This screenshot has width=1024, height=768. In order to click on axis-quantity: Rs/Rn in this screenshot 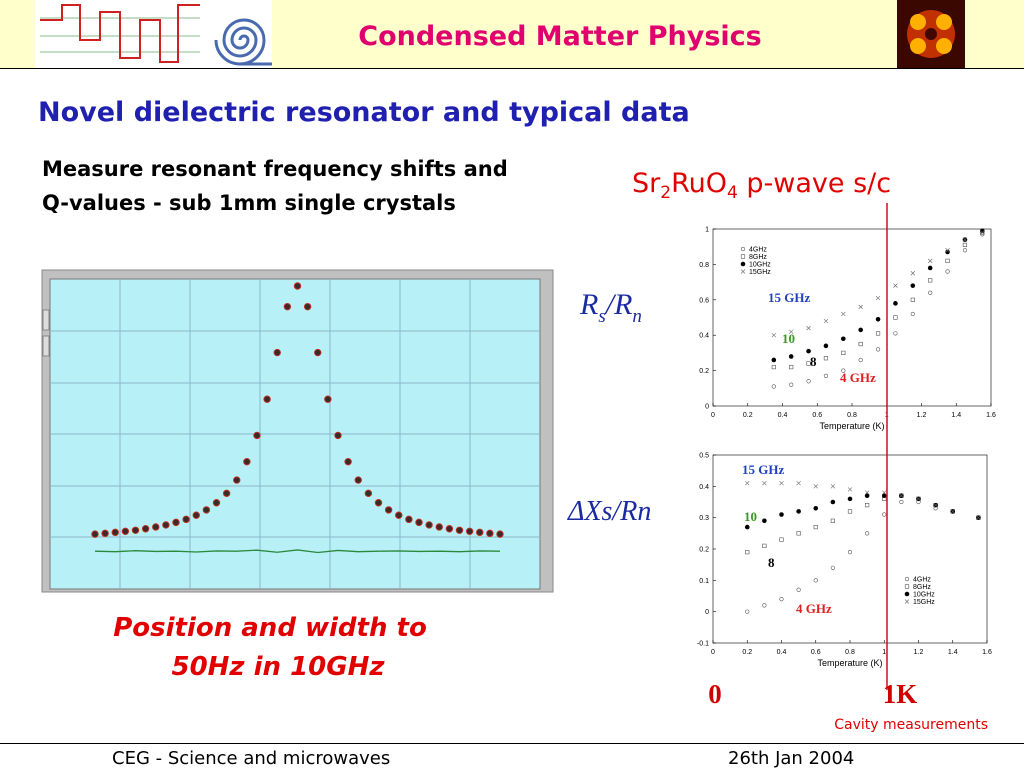, I will do `click(610, 307)`.